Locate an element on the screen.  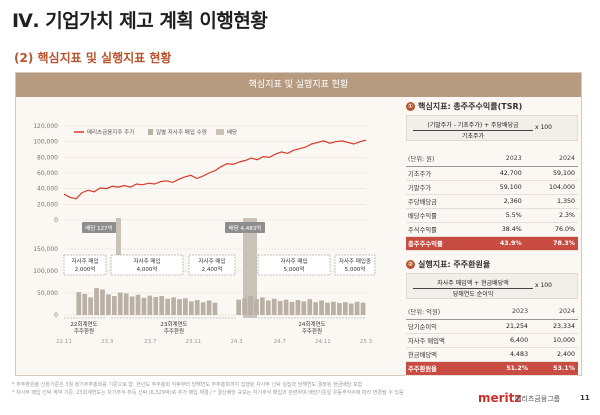
tsr-title: ① 핵심지표: 총주주수익률(TSR) is located at coordinates (464, 106).